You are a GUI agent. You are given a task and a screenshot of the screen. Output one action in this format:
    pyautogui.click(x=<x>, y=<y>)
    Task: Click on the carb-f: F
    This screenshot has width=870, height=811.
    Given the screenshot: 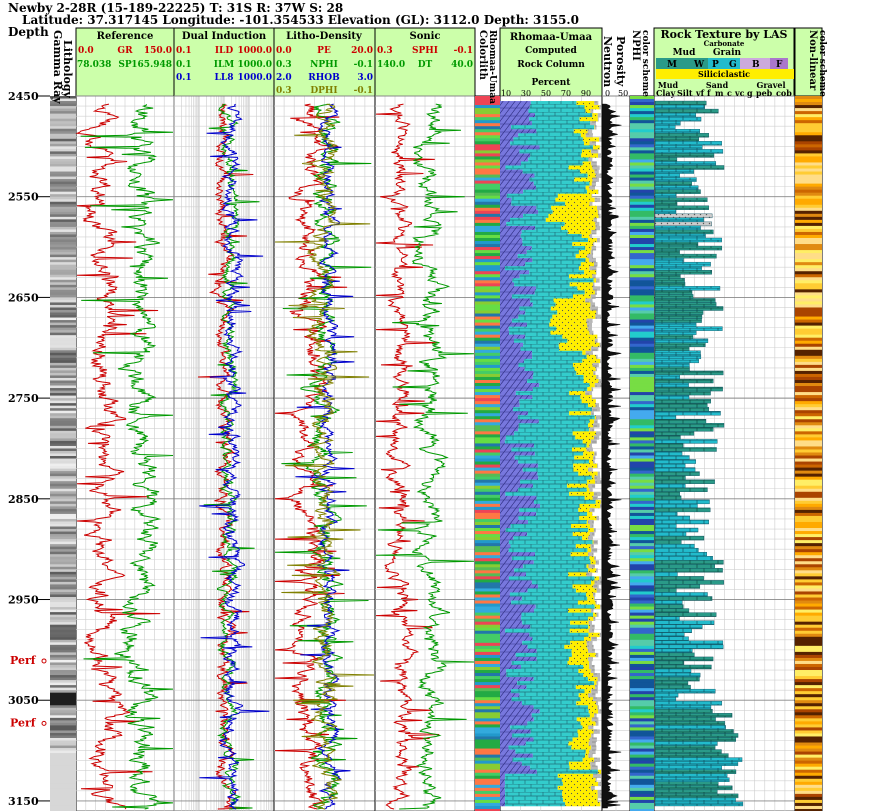 What is the action you would take?
    pyautogui.click(x=779, y=65)
    